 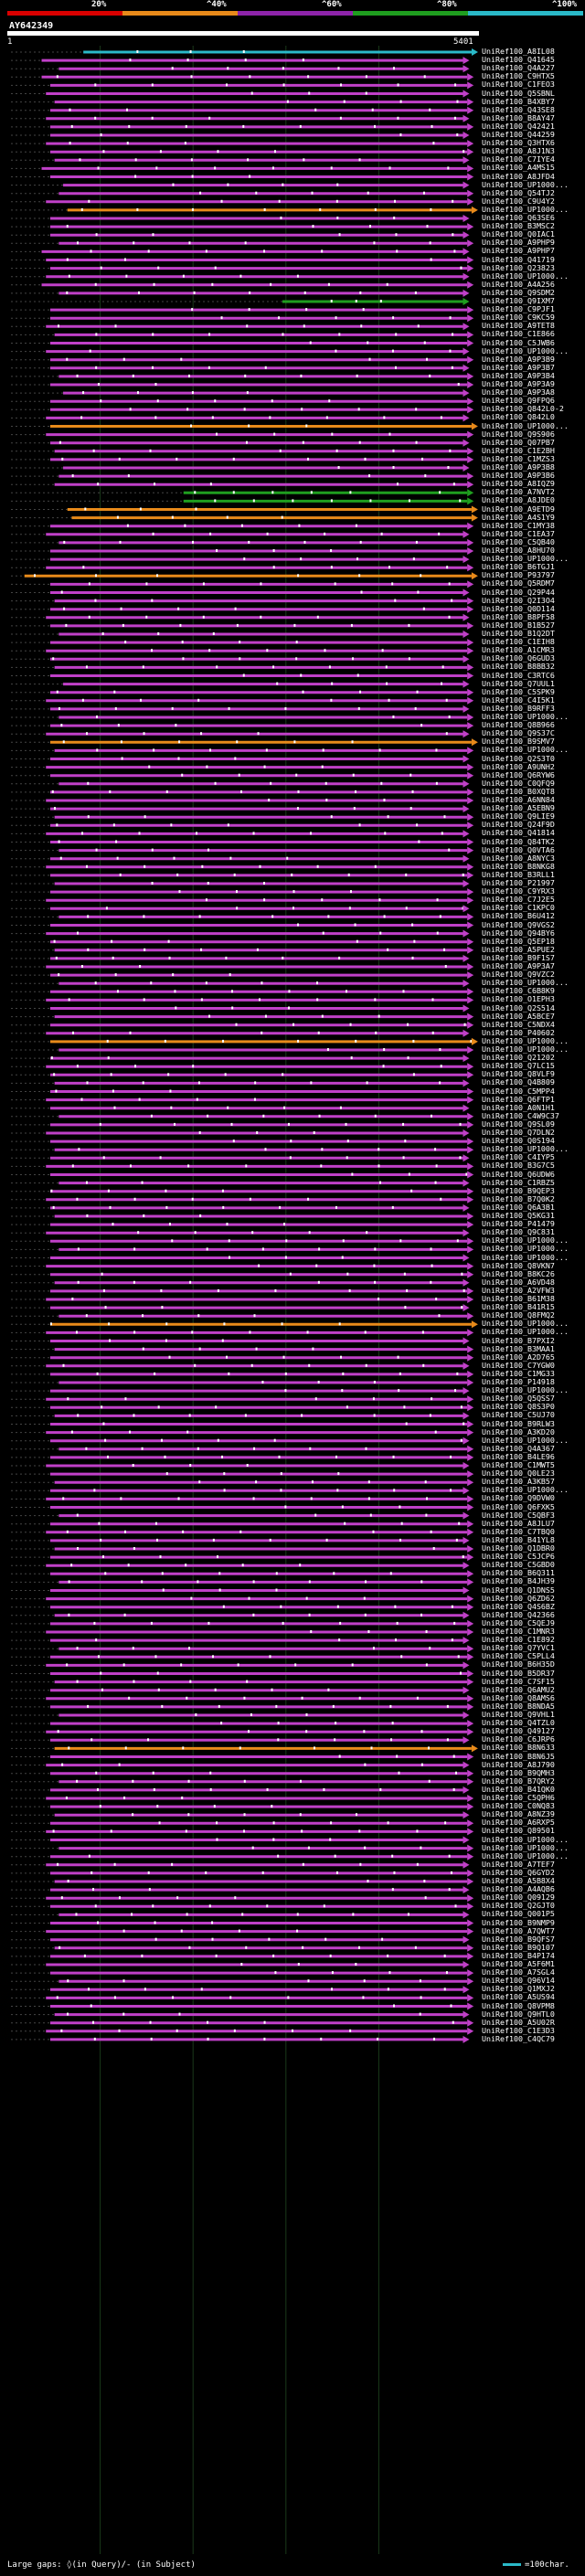 I want to click on hit-label: UniRef100_Q6GUD3, so click(x=518, y=658).